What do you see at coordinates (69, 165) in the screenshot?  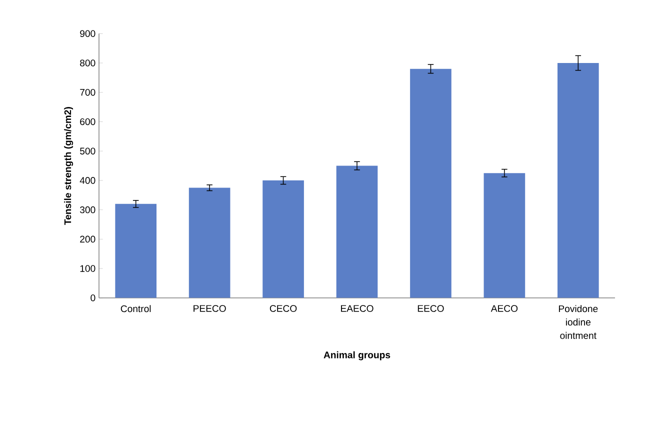 I see `y-axis-title: Tensile strength (gm/cm2)` at bounding box center [69, 165].